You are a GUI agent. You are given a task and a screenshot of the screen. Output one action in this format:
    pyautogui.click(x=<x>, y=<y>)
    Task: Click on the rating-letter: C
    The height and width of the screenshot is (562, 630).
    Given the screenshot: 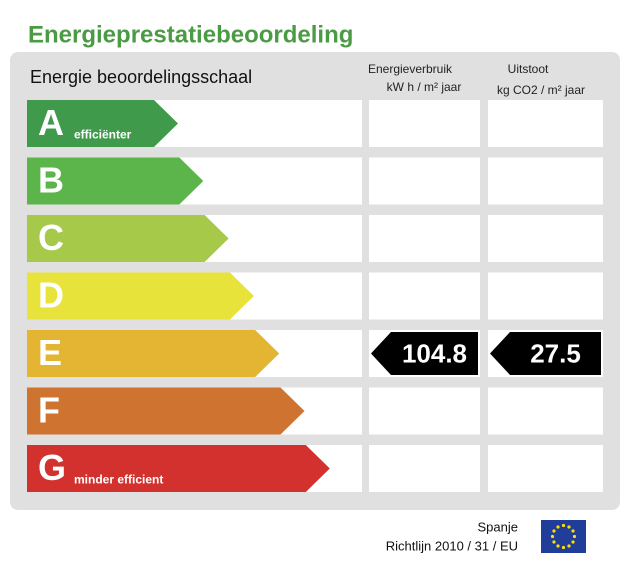 What is the action you would take?
    pyautogui.click(x=51, y=237)
    